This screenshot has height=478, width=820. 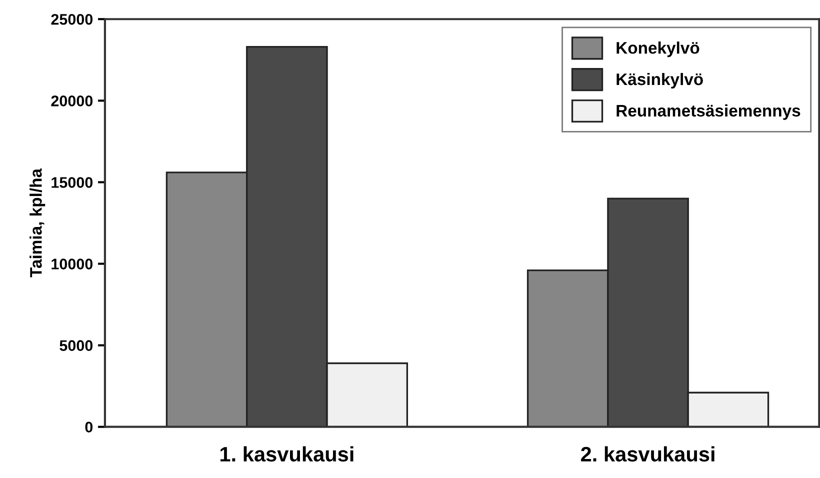 What do you see at coordinates (72, 19) in the screenshot?
I see `y-tick-label: 25000` at bounding box center [72, 19].